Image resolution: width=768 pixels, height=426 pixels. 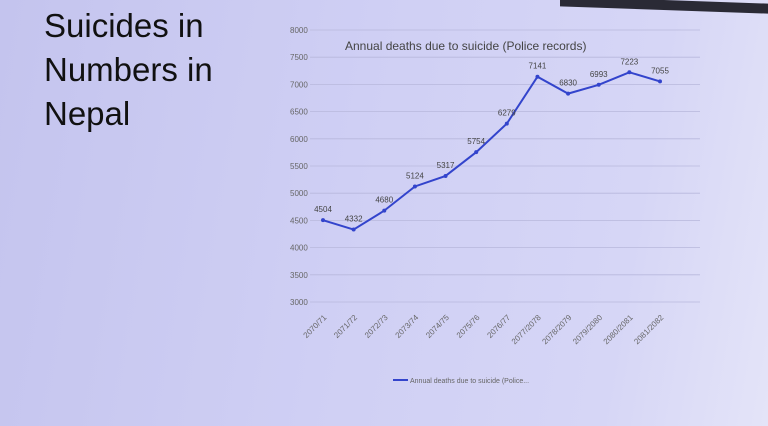 I want to click on x-tick-label: 2073/74, so click(x=407, y=326).